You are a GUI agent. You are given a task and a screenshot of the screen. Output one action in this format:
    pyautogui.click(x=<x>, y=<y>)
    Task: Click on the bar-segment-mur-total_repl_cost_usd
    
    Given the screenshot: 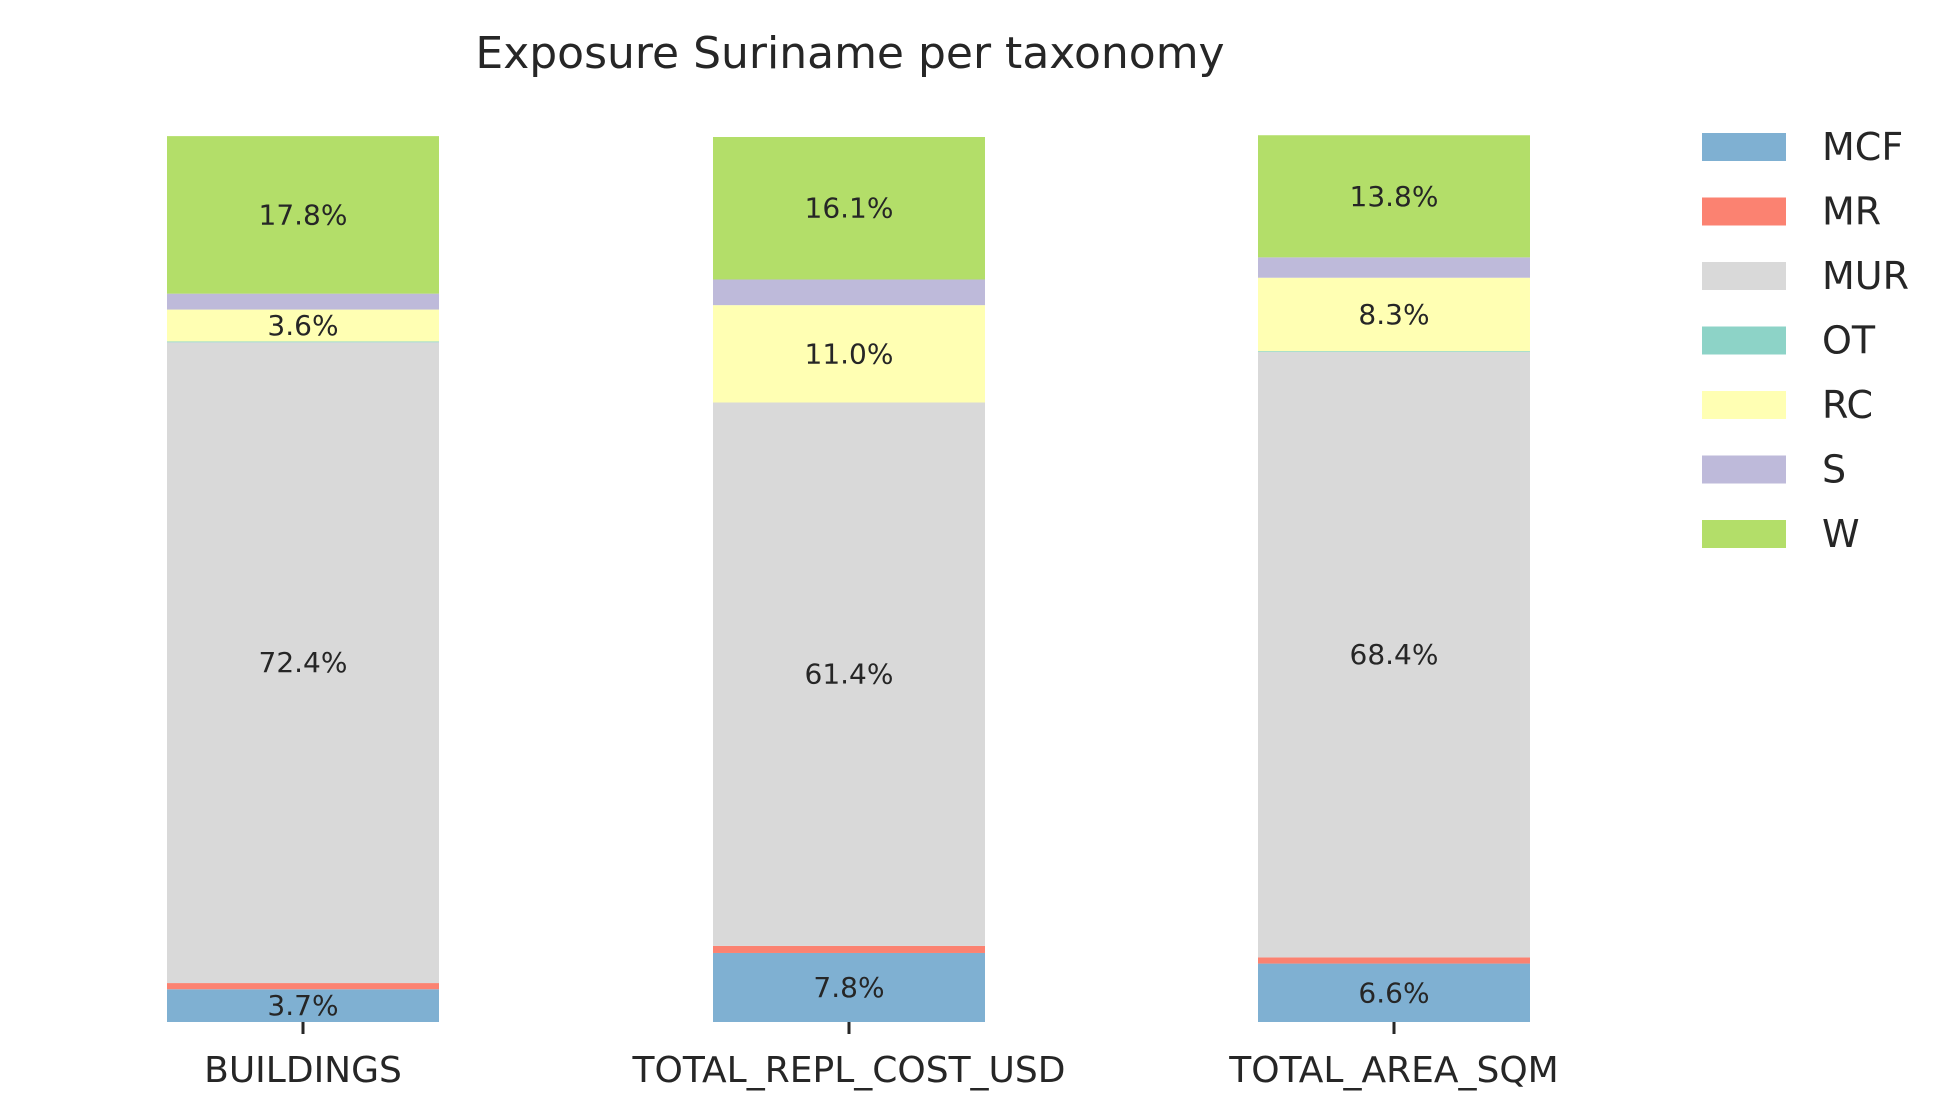 What is the action you would take?
    pyautogui.click(x=849, y=674)
    